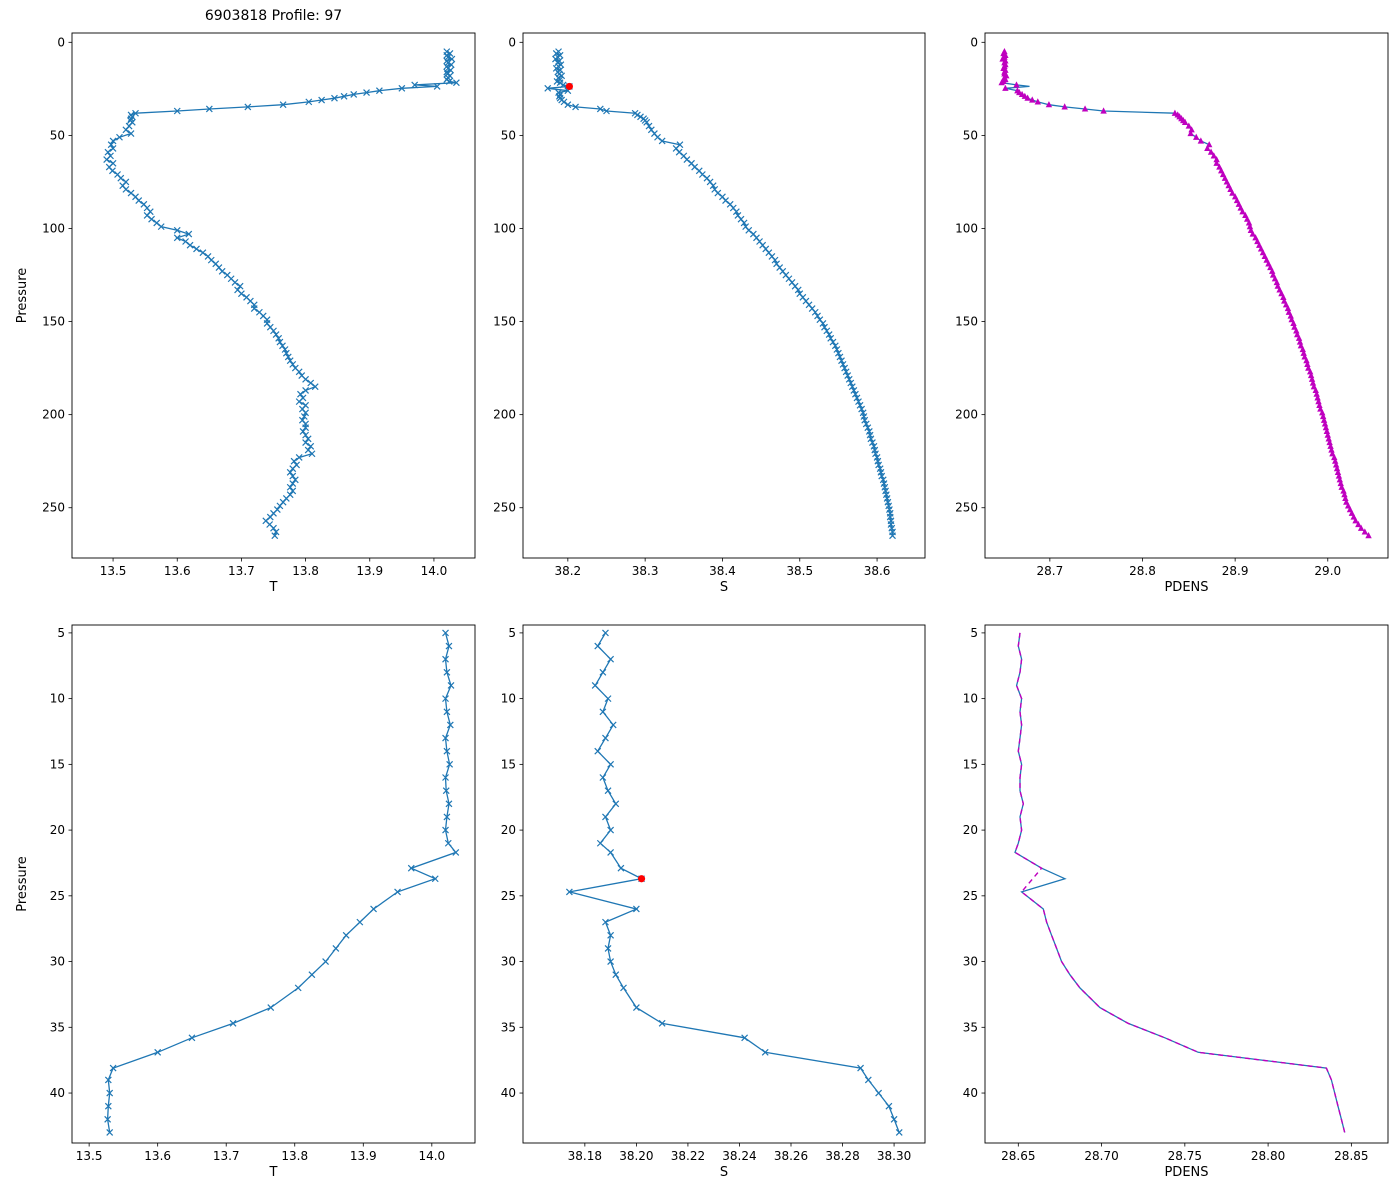  I want to click on x-tick-label: 28.65, so click(1018, 1156).